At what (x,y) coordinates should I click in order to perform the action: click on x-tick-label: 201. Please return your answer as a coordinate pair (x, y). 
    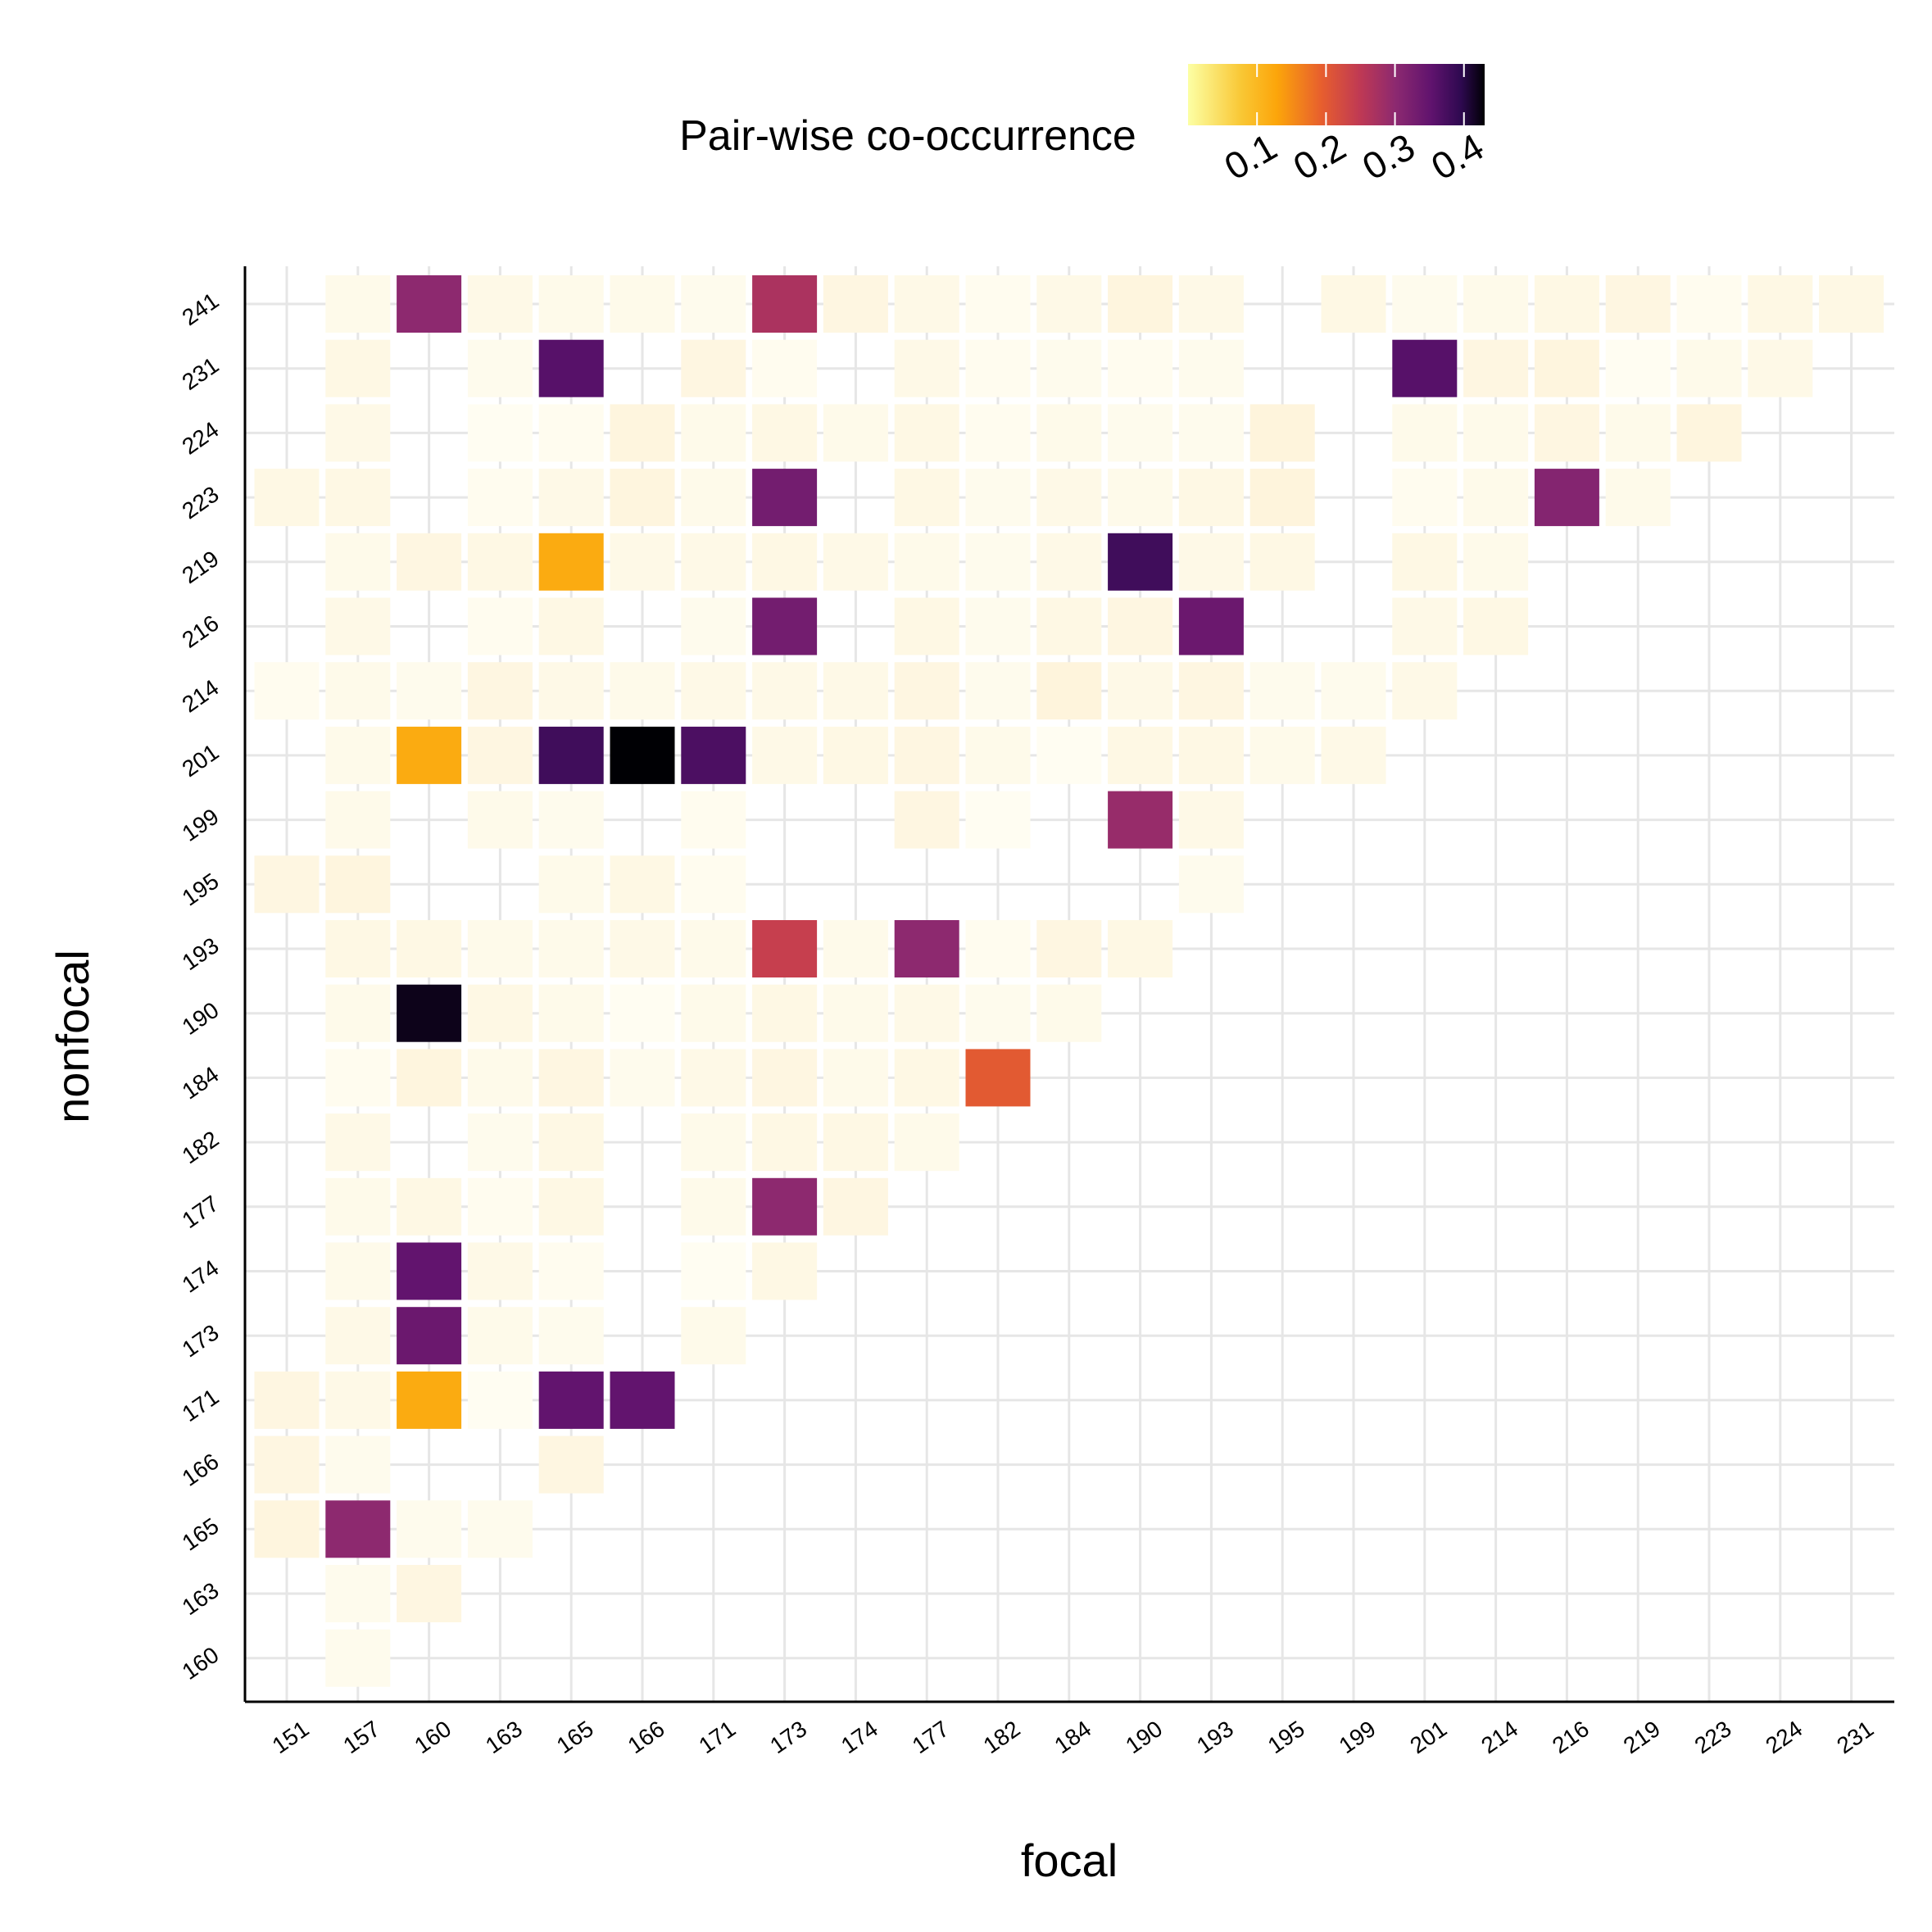
    Looking at the image, I should click on (1428, 1737).